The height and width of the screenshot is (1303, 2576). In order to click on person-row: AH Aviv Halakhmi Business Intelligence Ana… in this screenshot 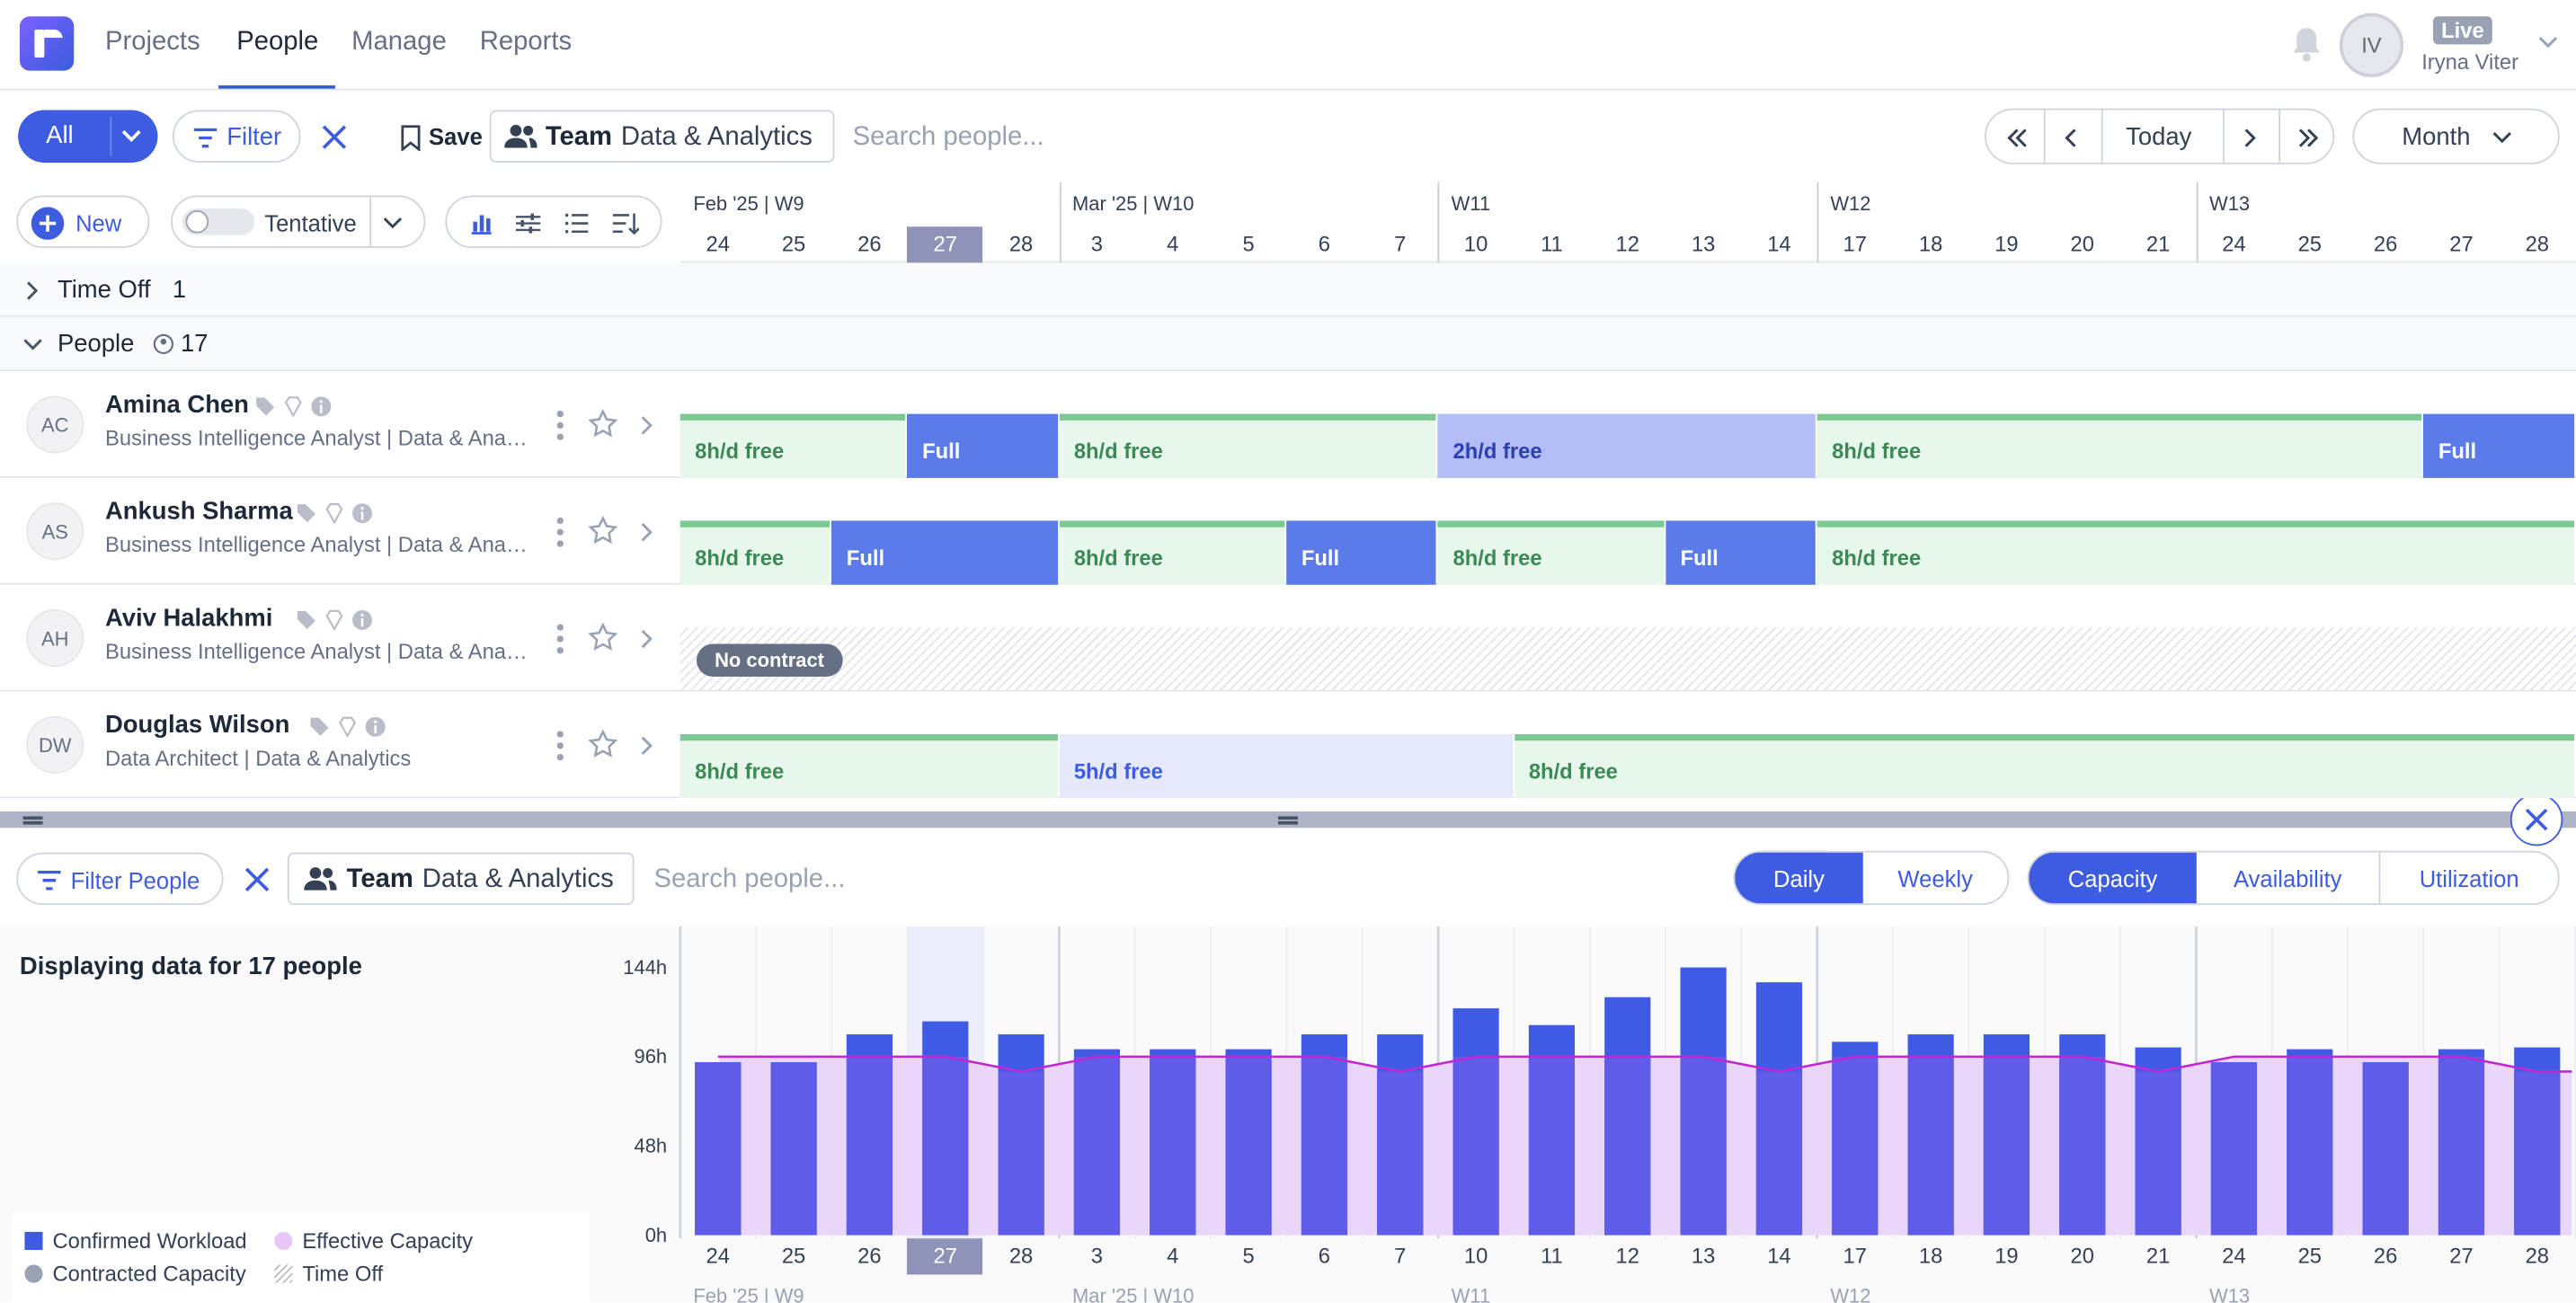, I will do `click(1288, 638)`.